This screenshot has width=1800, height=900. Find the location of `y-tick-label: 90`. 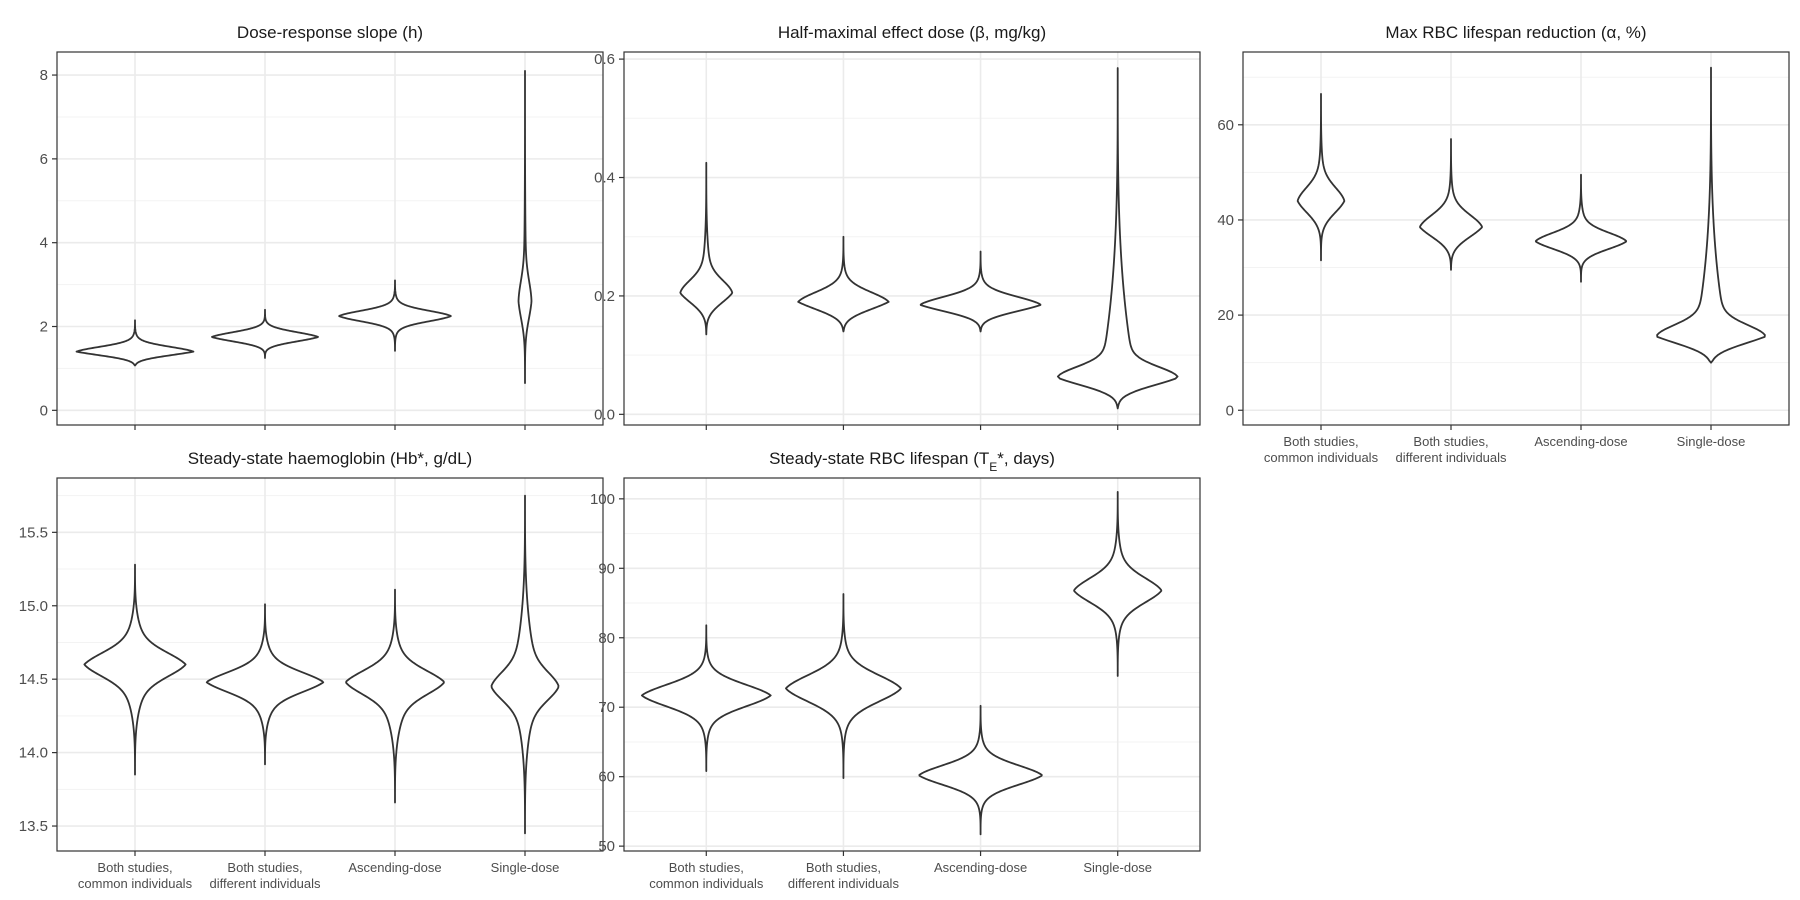

y-tick-label: 90 is located at coordinates (606, 568).